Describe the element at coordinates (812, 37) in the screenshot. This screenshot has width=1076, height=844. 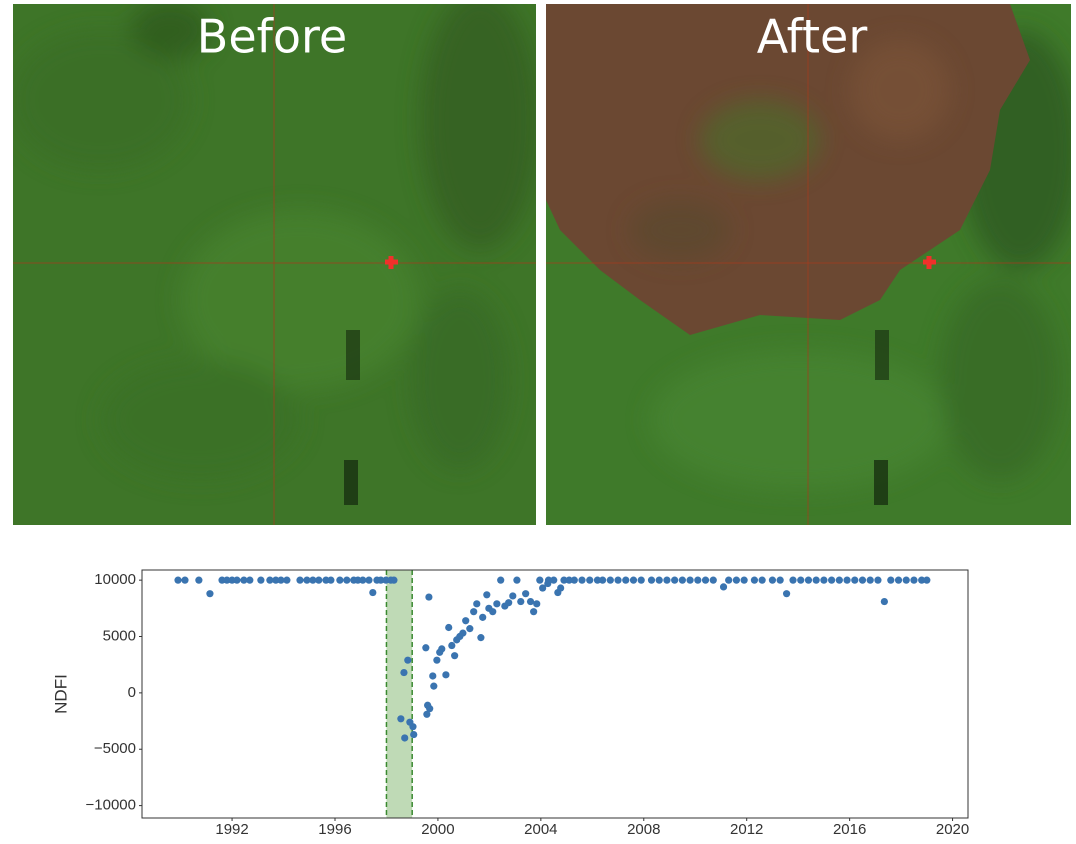
I see `panel-label: After` at that location.